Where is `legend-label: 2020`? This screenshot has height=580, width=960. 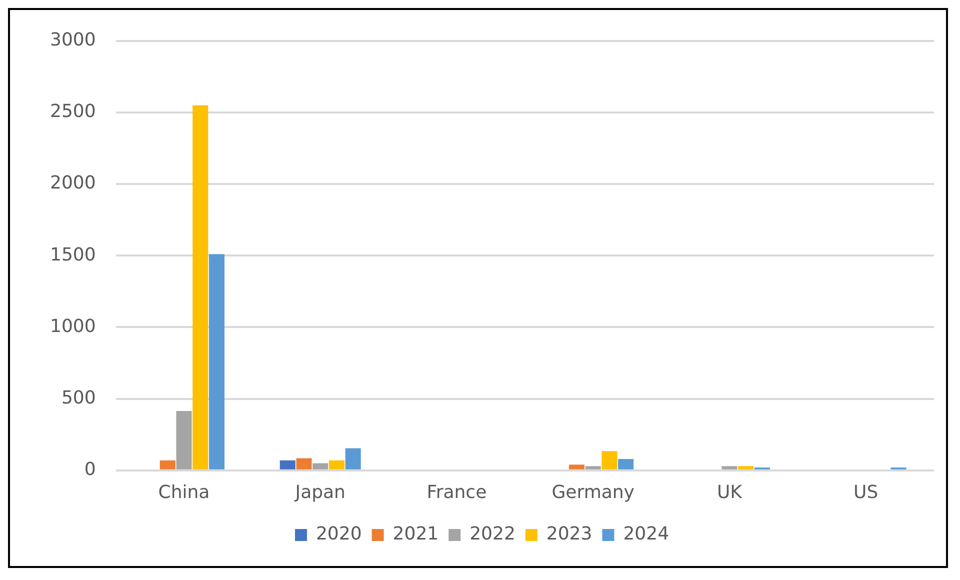 legend-label: 2020 is located at coordinates (339, 534).